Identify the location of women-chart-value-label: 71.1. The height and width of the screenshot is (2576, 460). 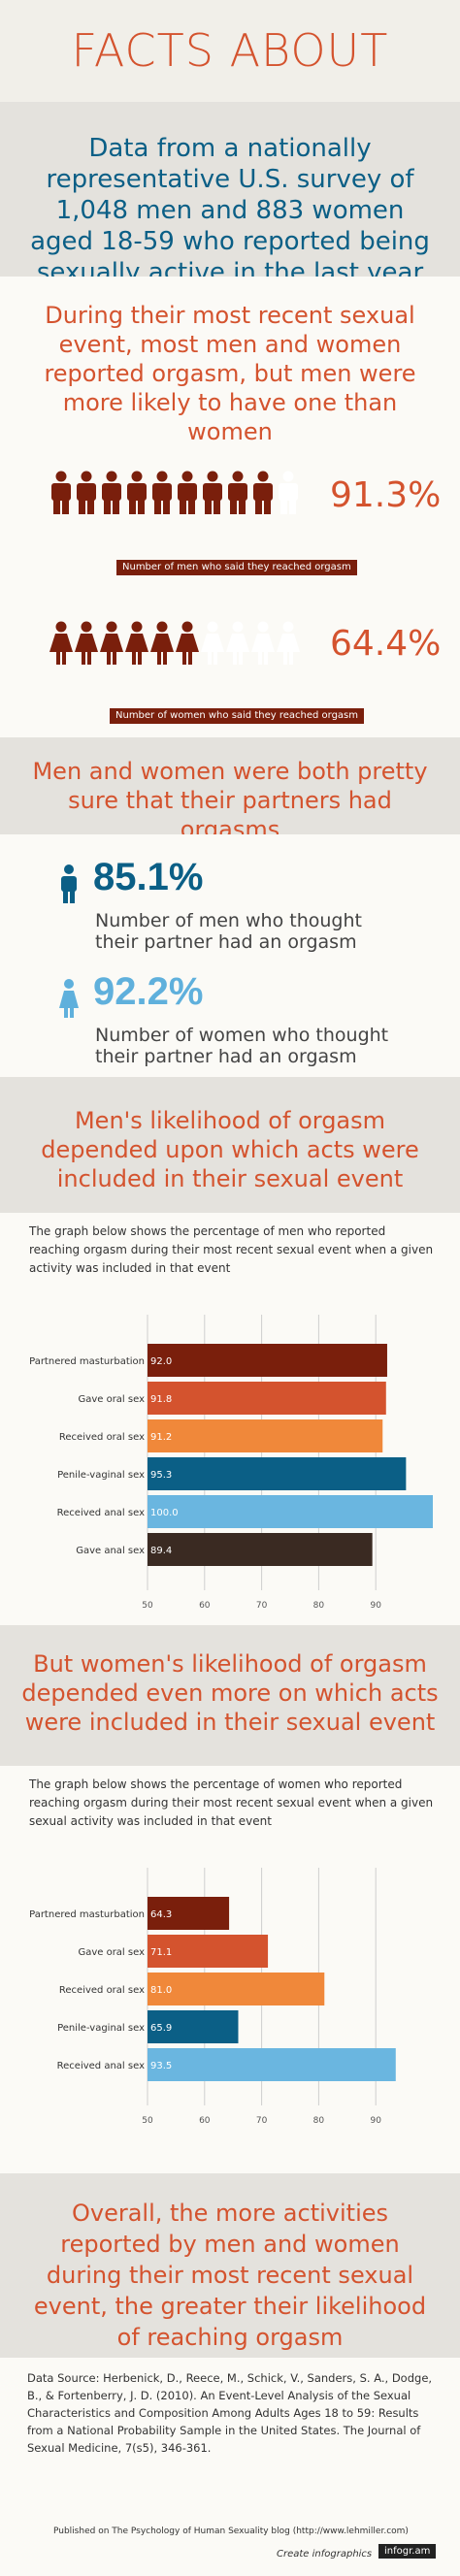
(161, 1952).